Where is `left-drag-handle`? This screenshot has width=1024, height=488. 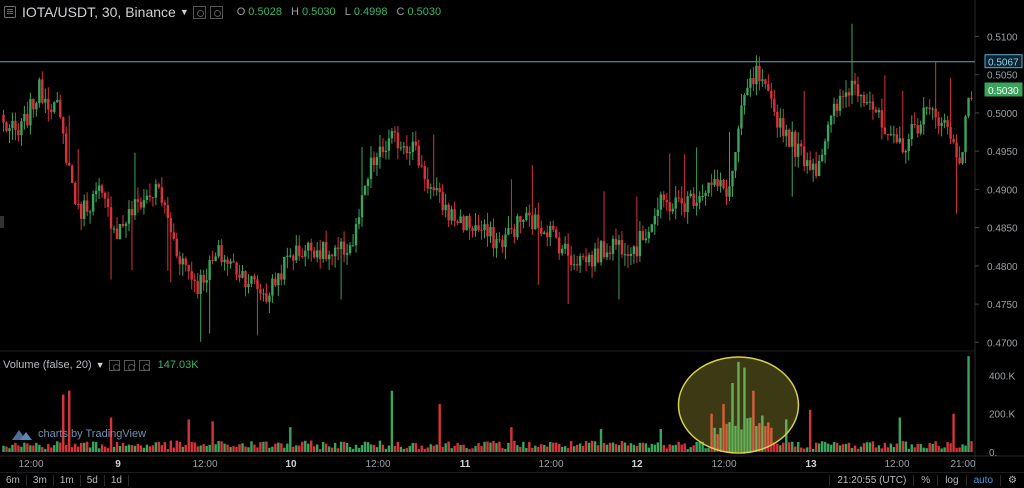
left-drag-handle is located at coordinates (2, 222).